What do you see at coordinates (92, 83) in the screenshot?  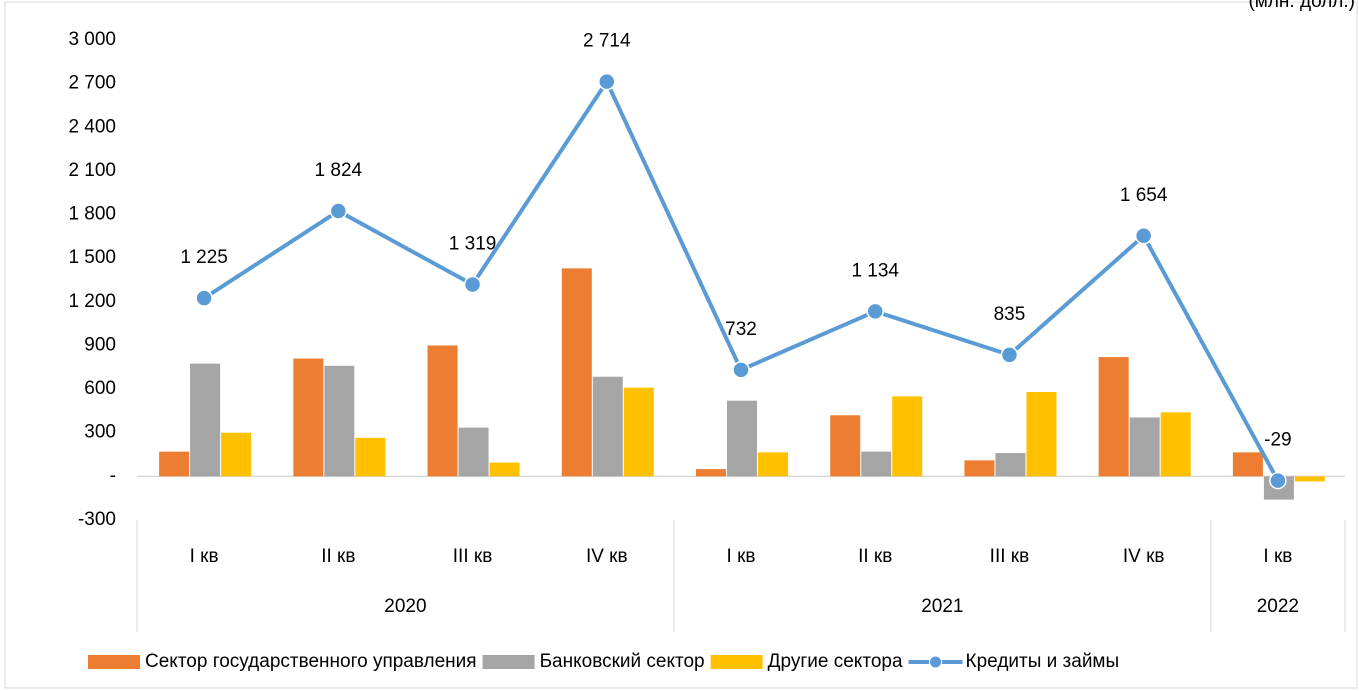 I see `y-tick-label: 2 700` at bounding box center [92, 83].